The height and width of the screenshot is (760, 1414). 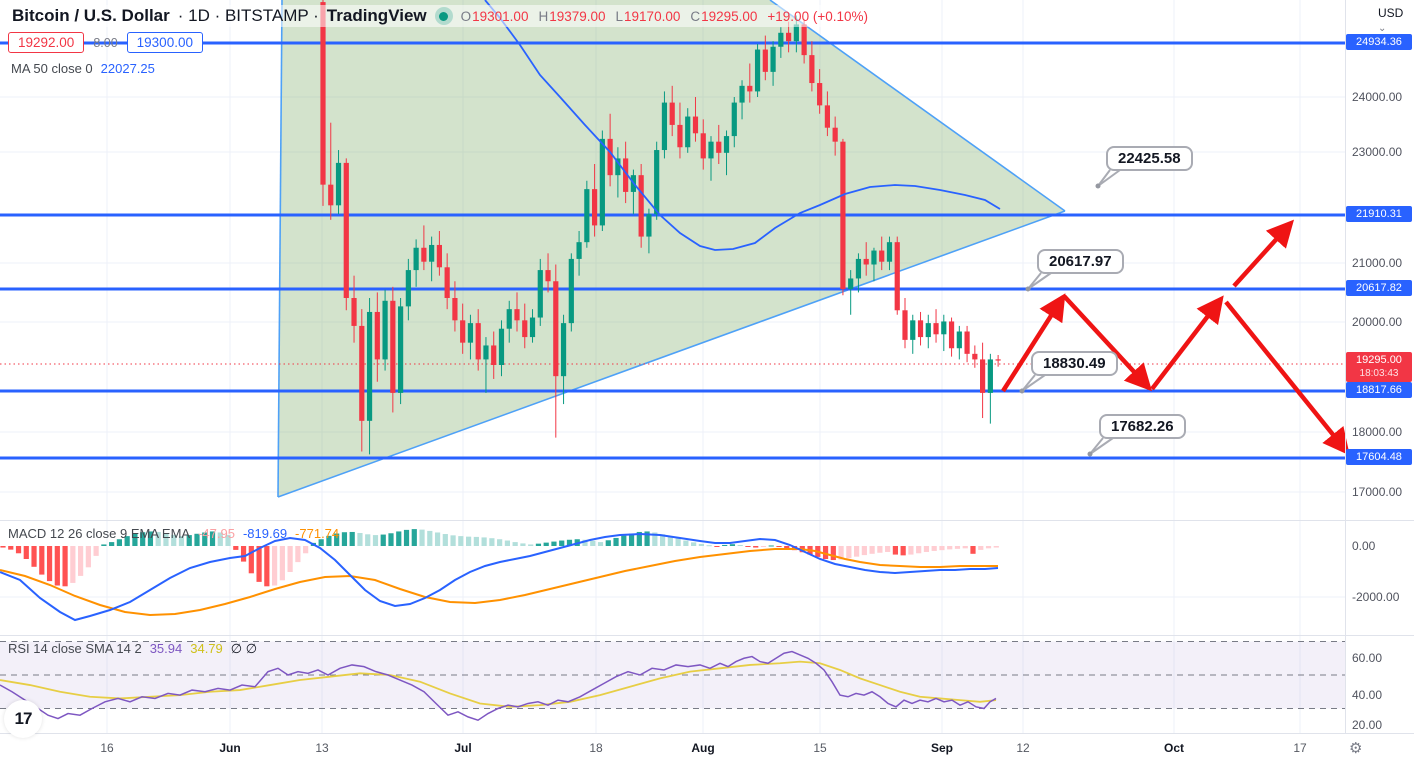 What do you see at coordinates (942, 748) in the screenshot?
I see `time-axis-label: Sep` at bounding box center [942, 748].